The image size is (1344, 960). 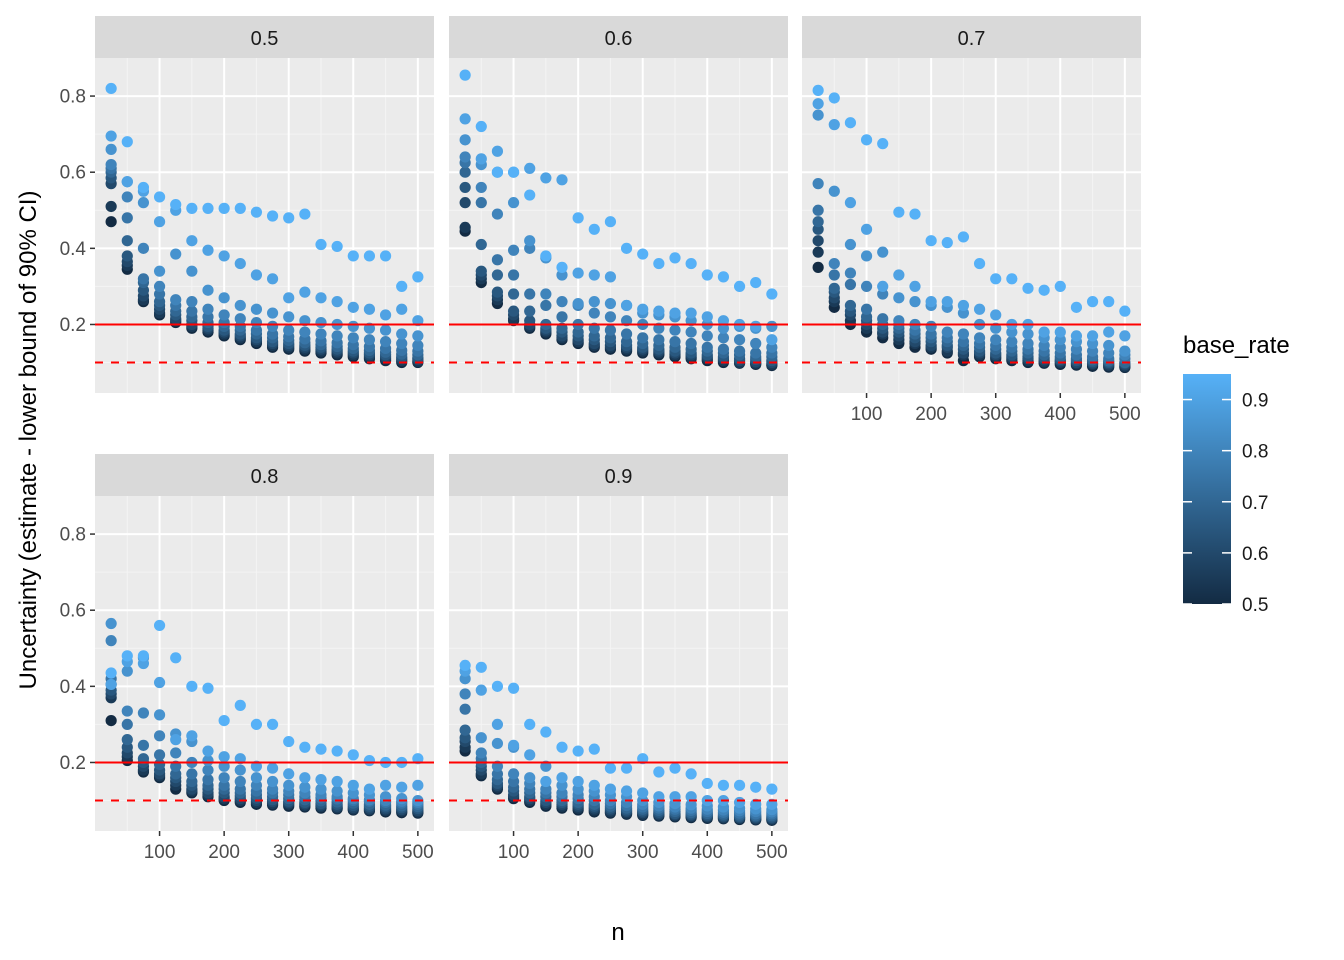 I want to click on legend-tick-label: 0.7, so click(x=1255, y=503).